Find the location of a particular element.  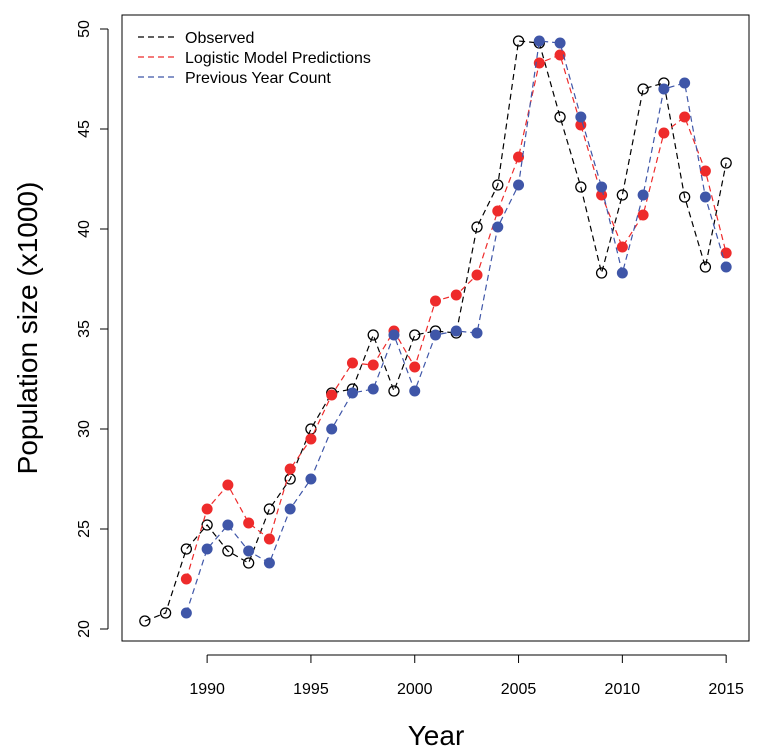

x-tick-label: 2015 is located at coordinates (726, 689).